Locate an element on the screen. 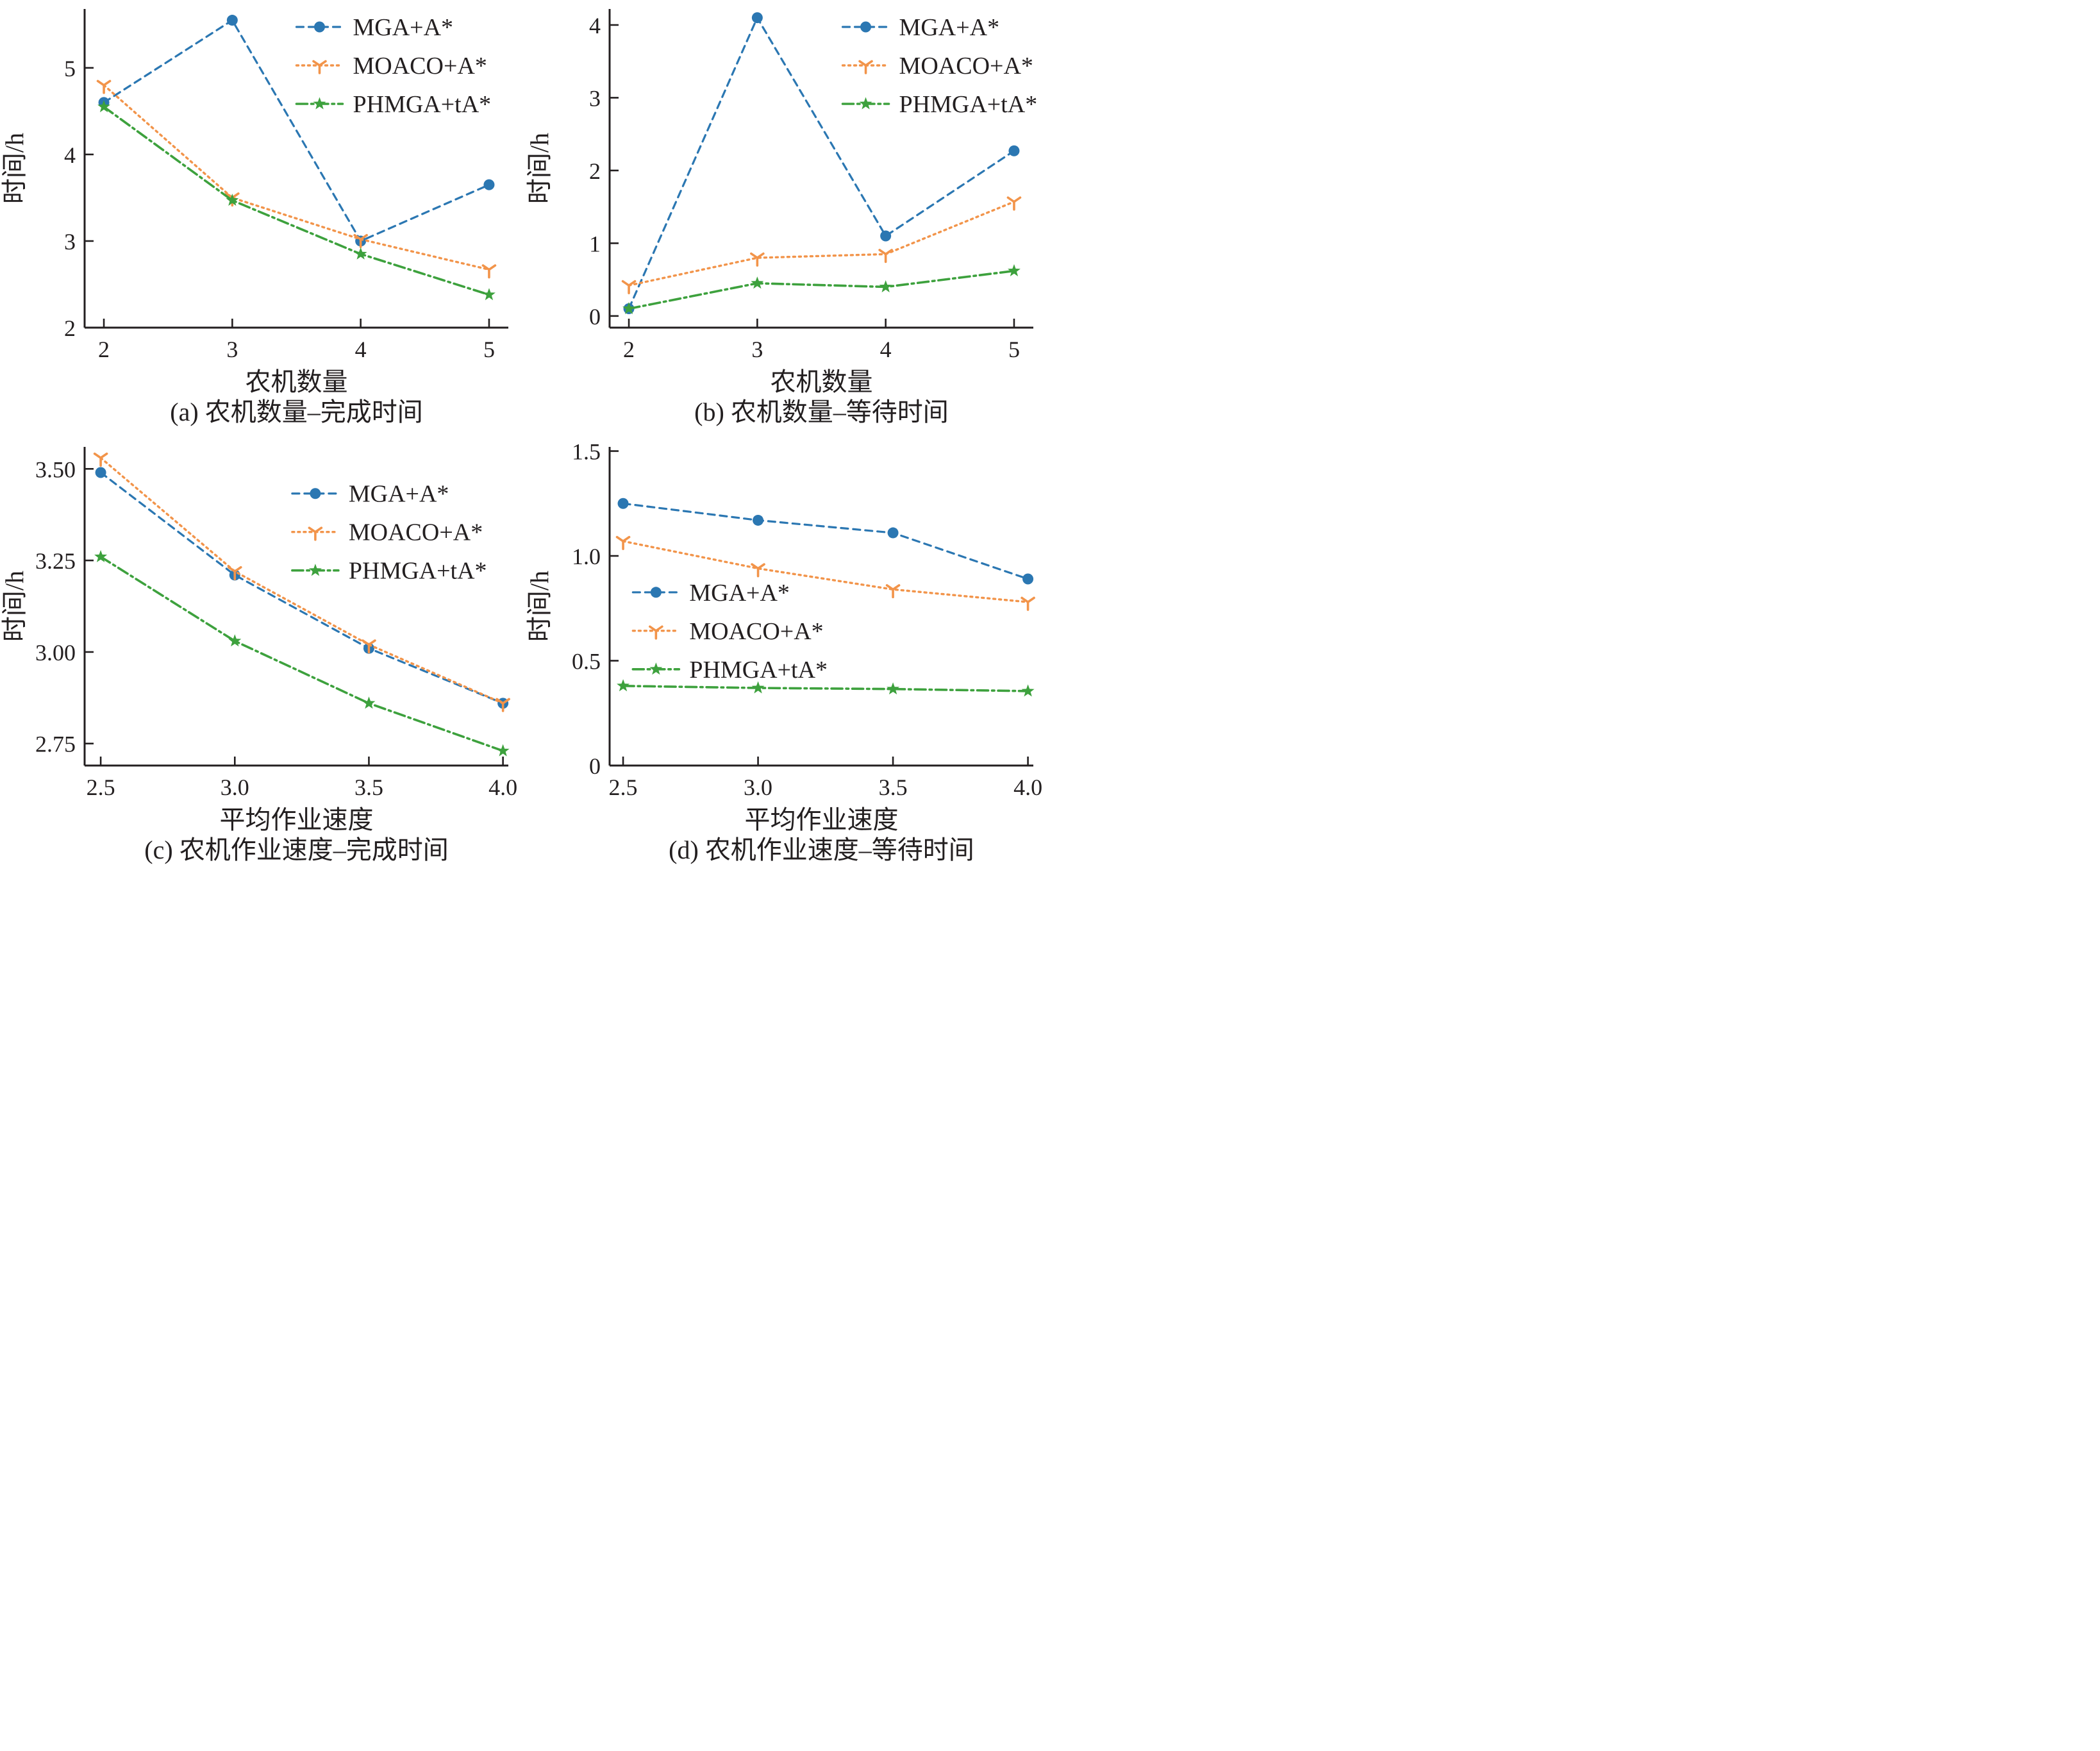 This screenshot has width=2100, height=1751. legend-item: MOACO+A* is located at coordinates (391, 66).